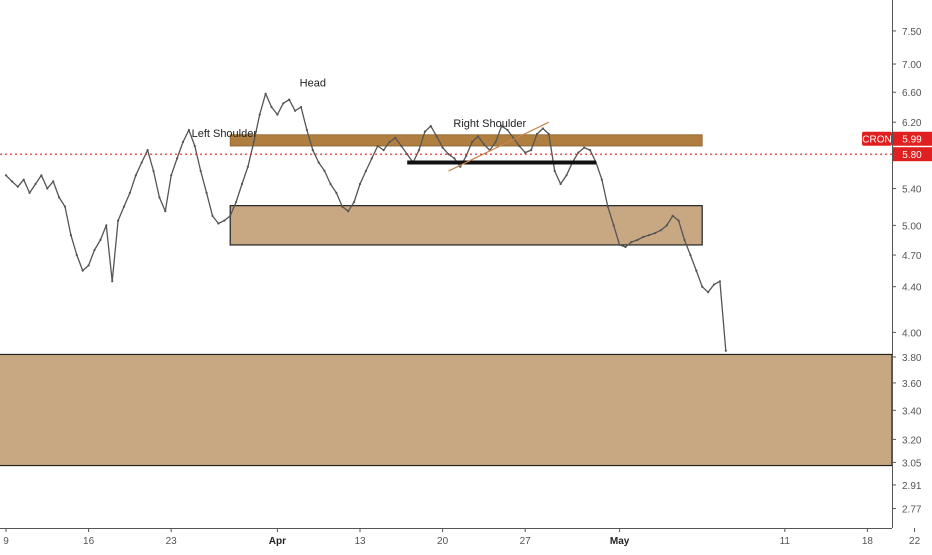  What do you see at coordinates (443, 541) in the screenshot?
I see `time-tick-label: 20` at bounding box center [443, 541].